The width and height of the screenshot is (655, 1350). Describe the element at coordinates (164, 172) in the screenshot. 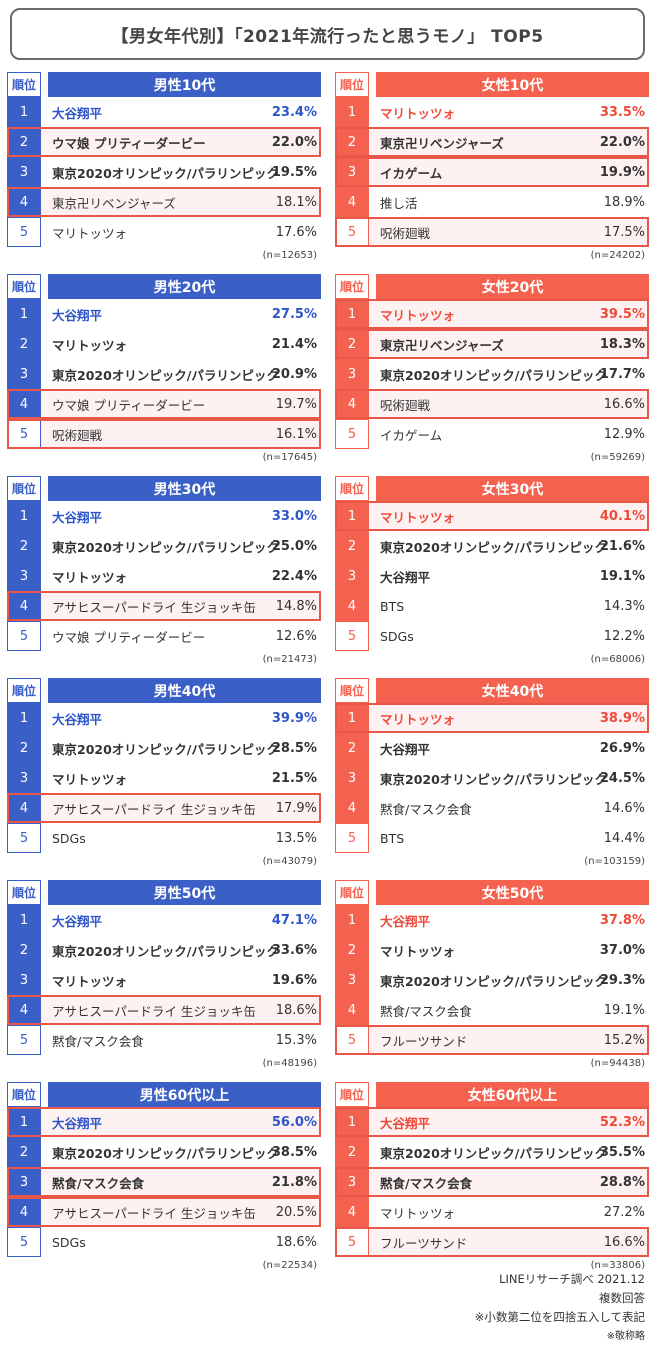

I see `ranking-row: 3 東京2020オリンピック/パラリンピック 19.5%` at that location.